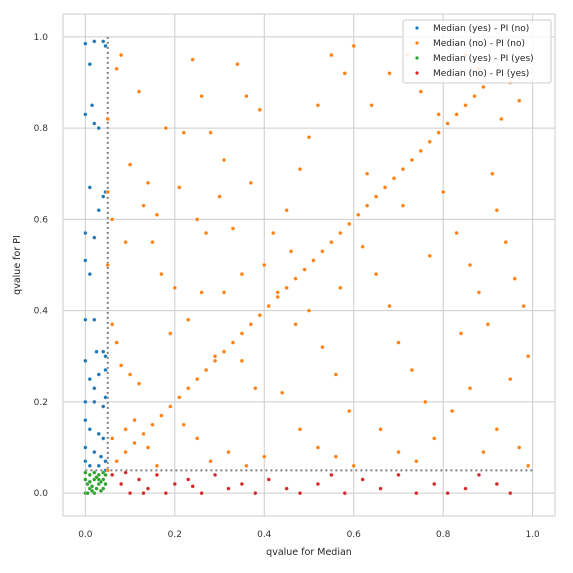 The height and width of the screenshot is (573, 573). What do you see at coordinates (309, 535) in the screenshot?
I see `x-axis-ticks: 0.0 0.2 0.4 0.6 0.8 1.0` at bounding box center [309, 535].